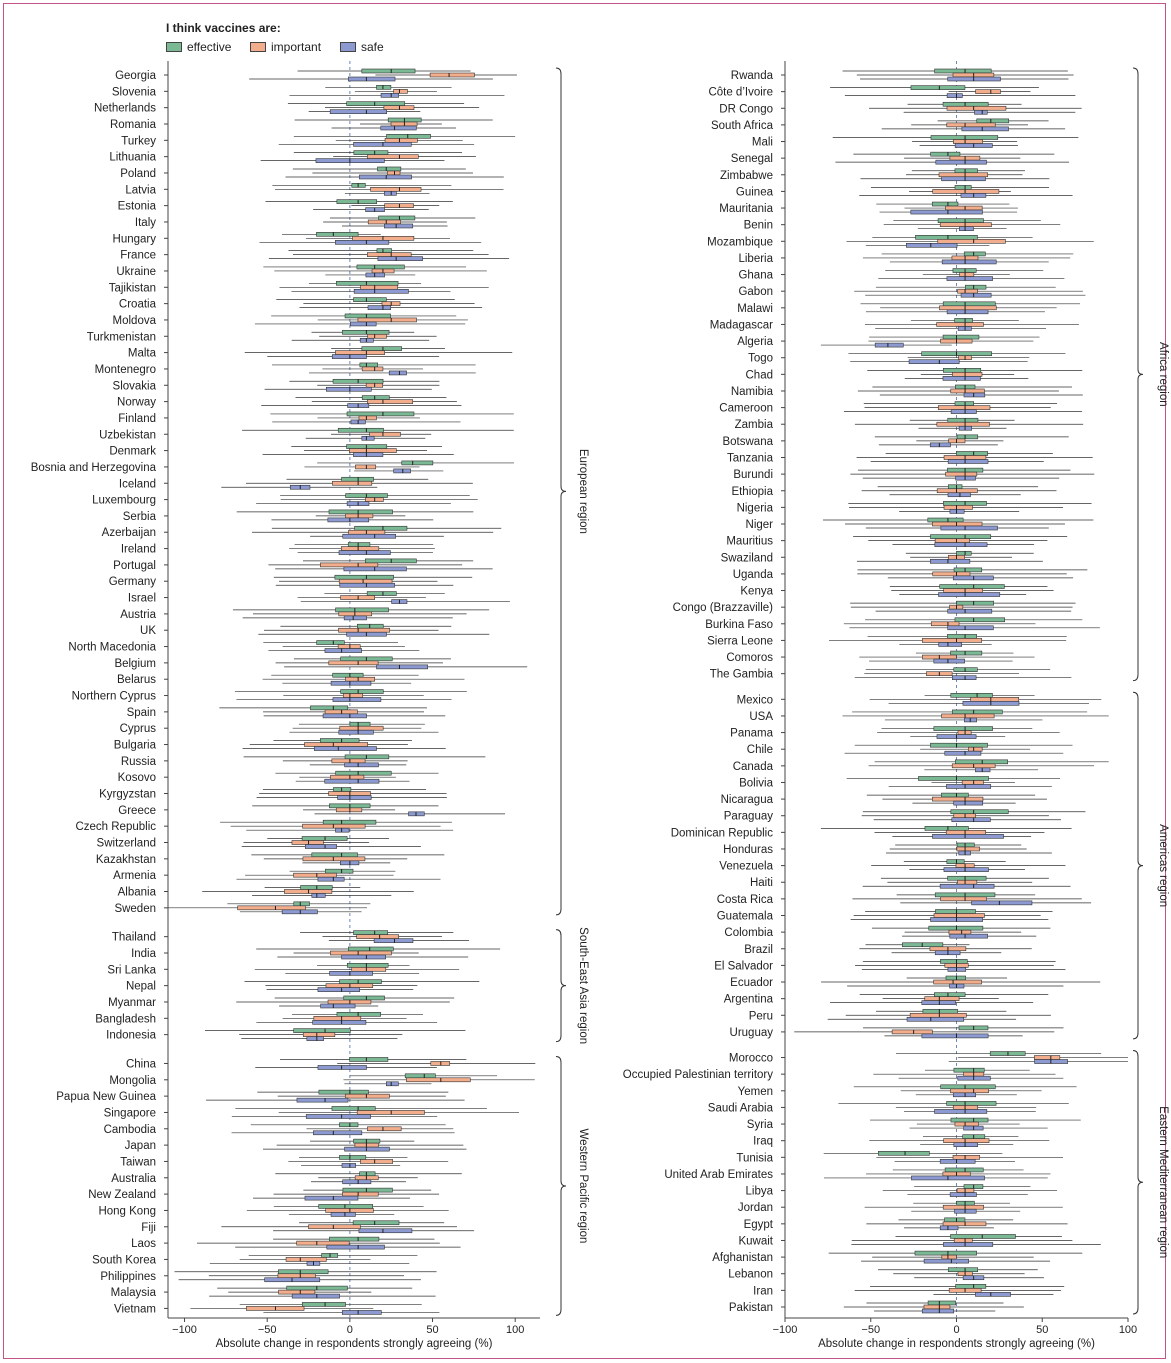  What do you see at coordinates (895, 733) in the screenshot?
I see `row-panama: Panama` at bounding box center [895, 733].